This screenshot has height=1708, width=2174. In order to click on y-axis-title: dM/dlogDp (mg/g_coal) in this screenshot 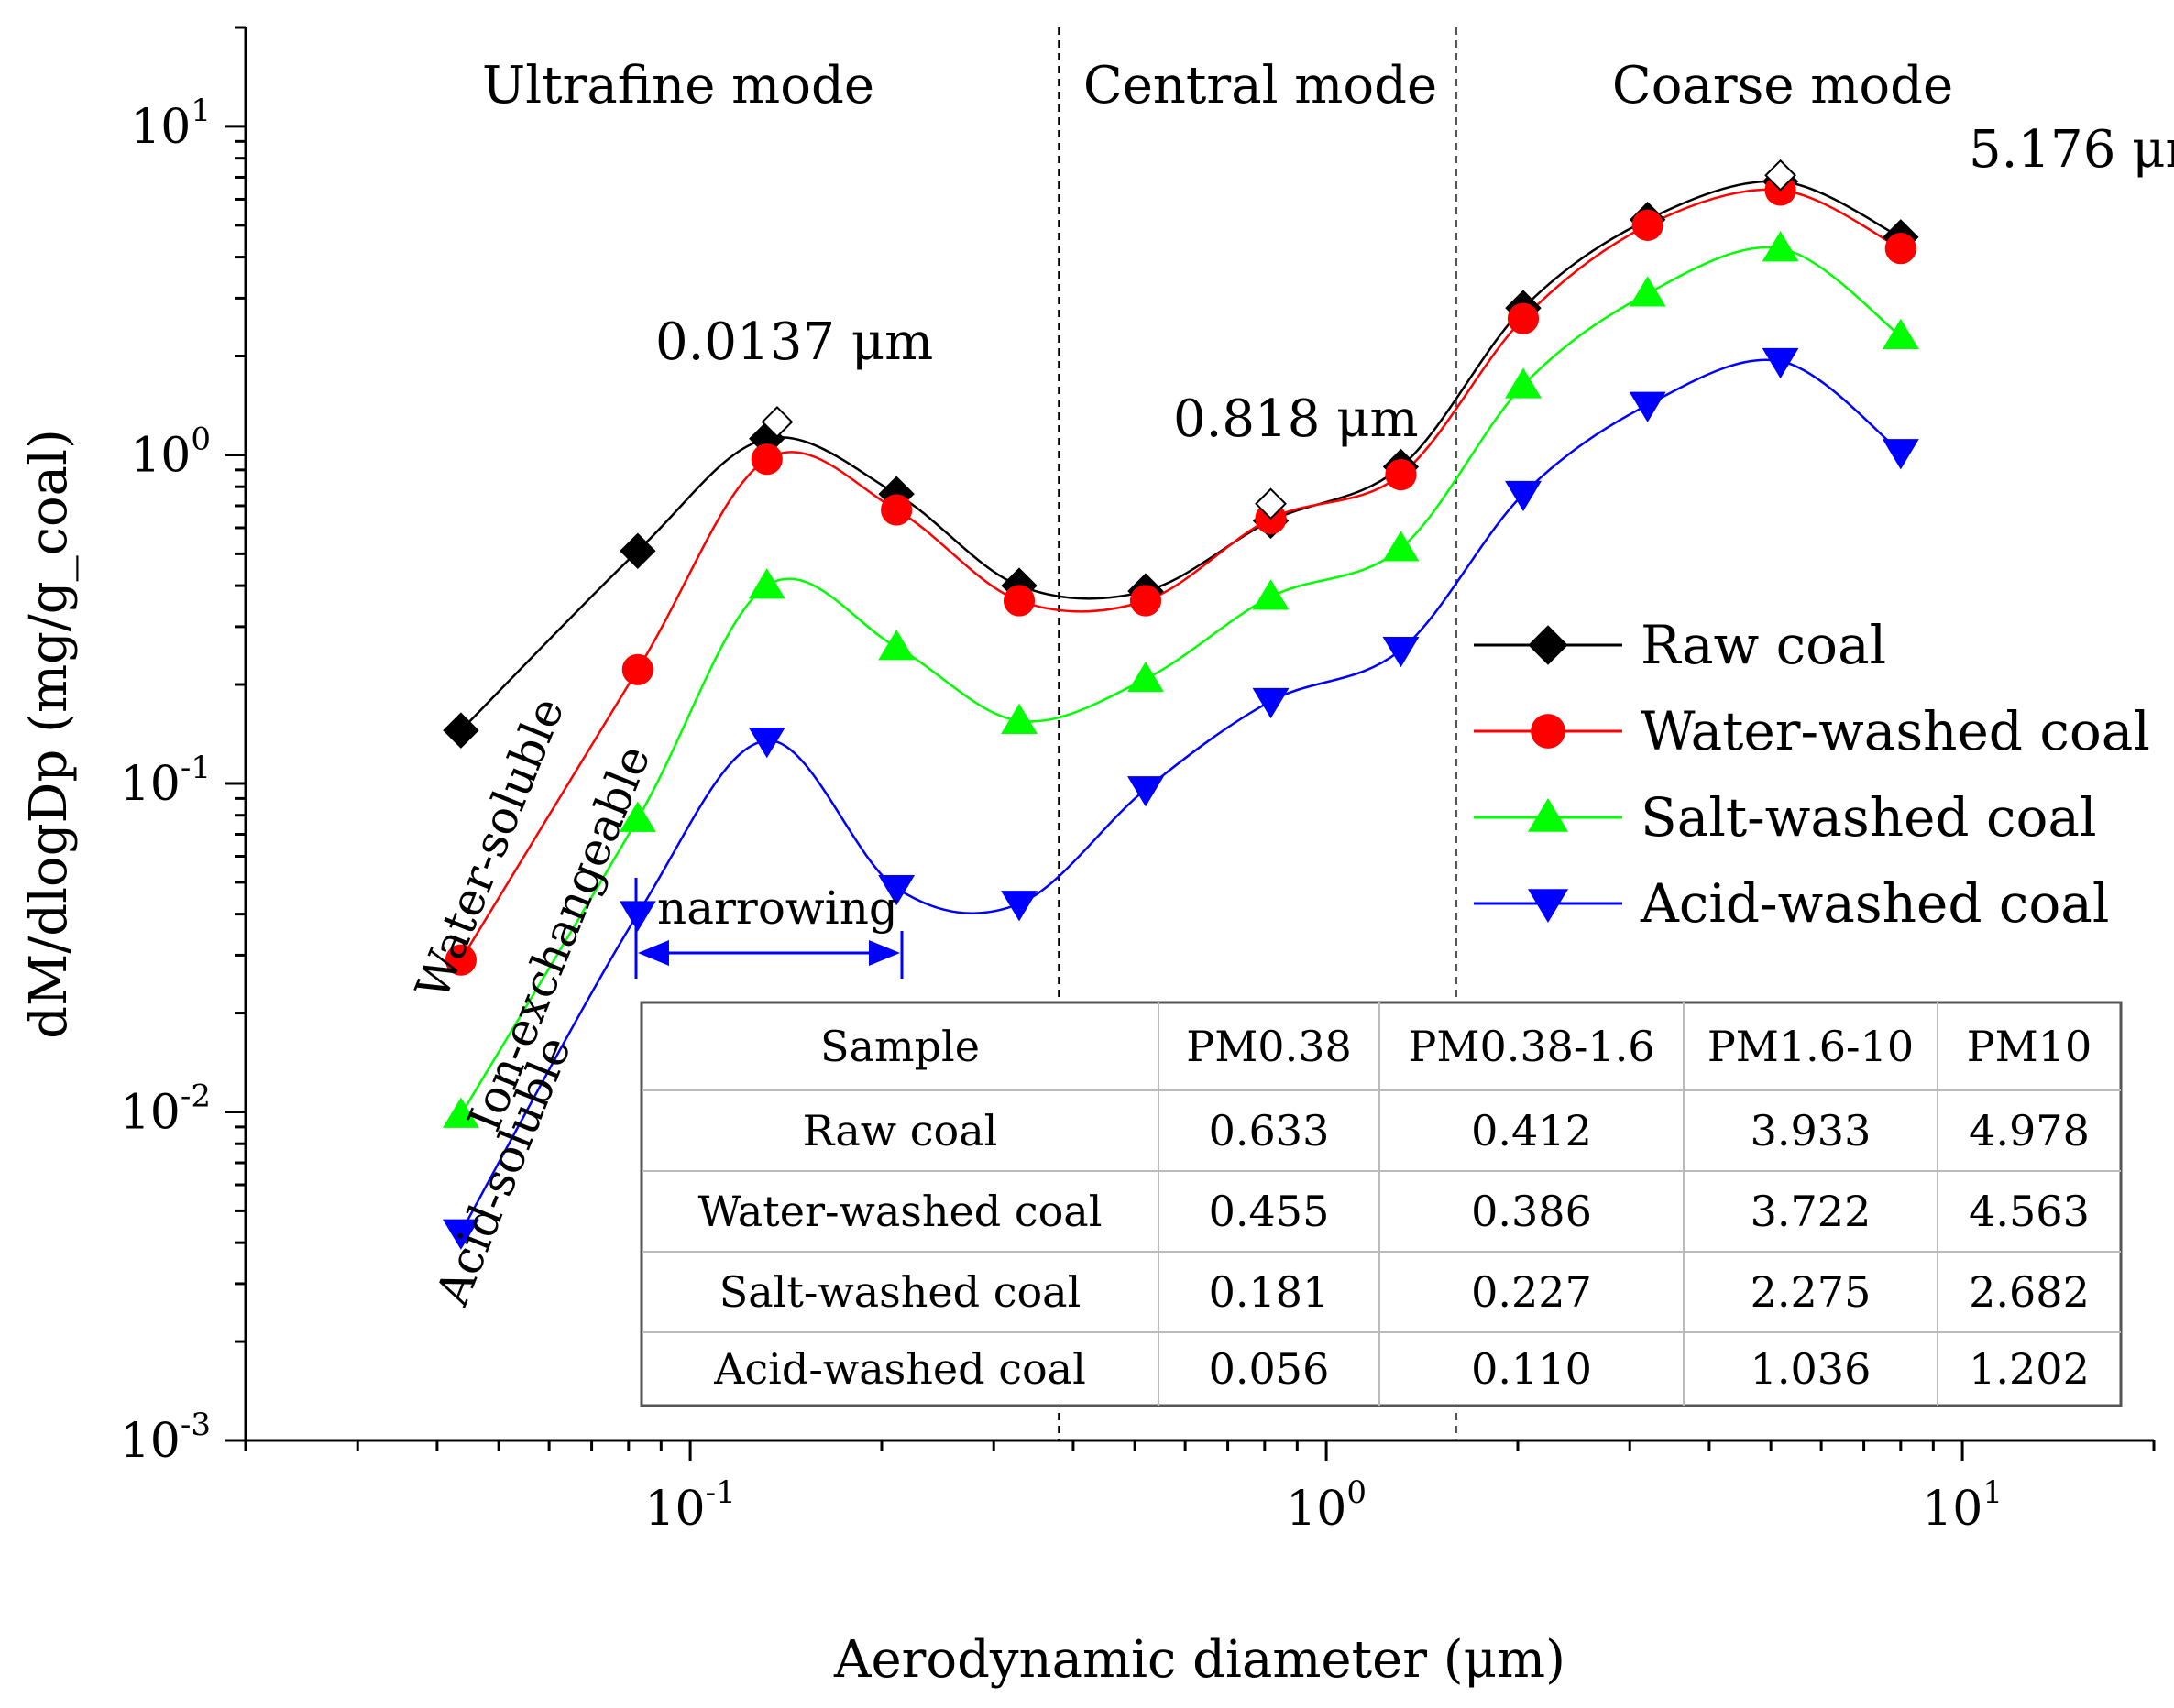, I will do `click(49, 734)`.